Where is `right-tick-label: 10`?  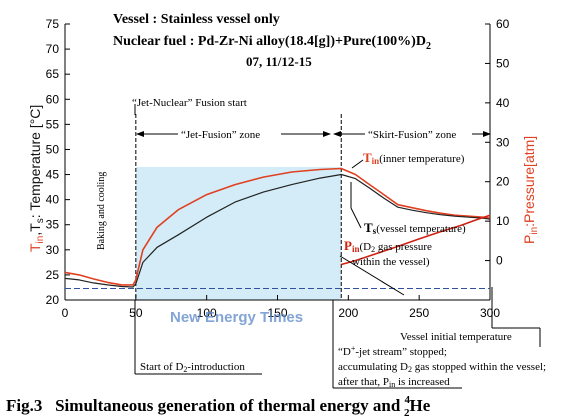 right-tick-label: 10 is located at coordinates (503, 221).